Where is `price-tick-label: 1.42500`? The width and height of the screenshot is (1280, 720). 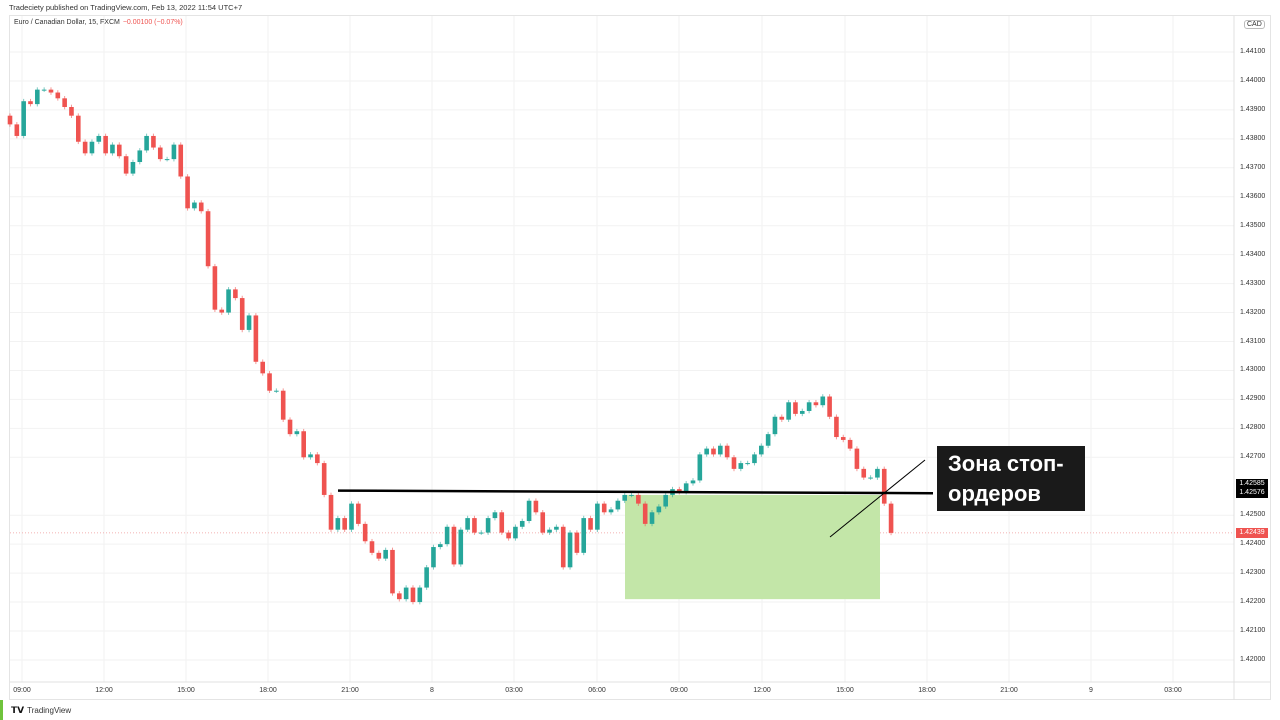
price-tick-label: 1.42500 is located at coordinates (1253, 515).